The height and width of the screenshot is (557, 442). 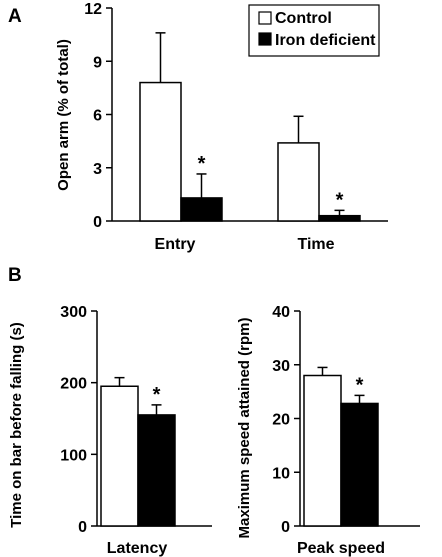 I want to click on bar-control-time, so click(x=298, y=182).